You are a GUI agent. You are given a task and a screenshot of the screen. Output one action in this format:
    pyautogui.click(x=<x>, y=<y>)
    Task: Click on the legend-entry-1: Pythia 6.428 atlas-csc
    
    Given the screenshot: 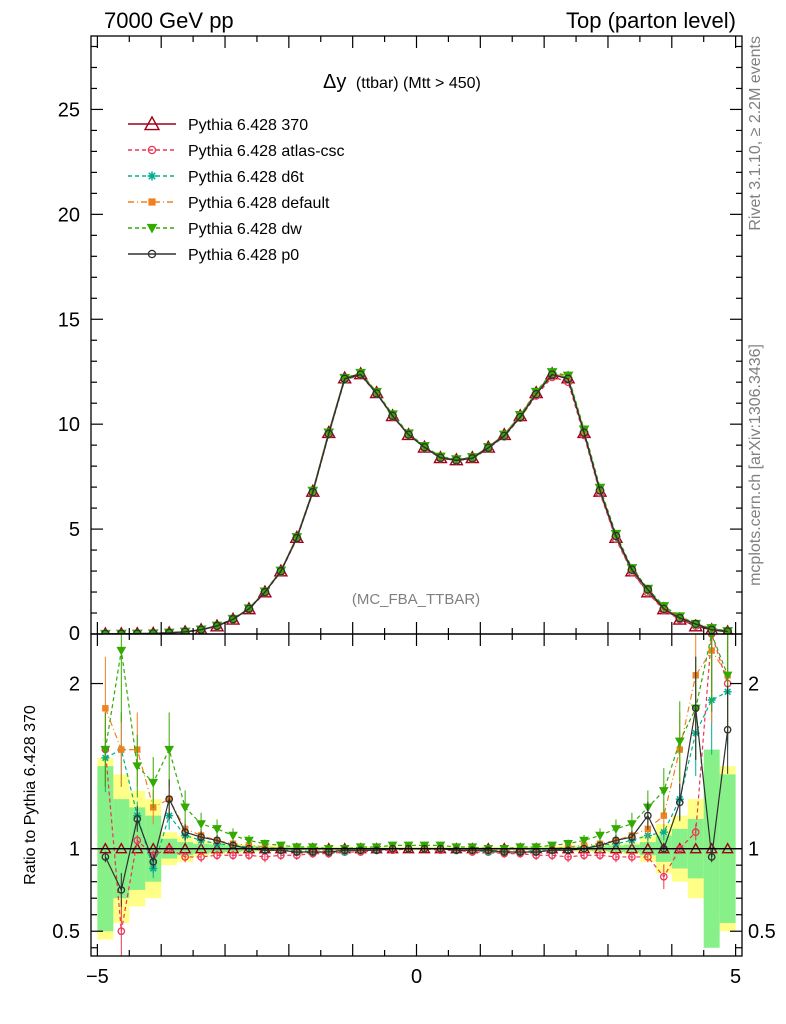 What is the action you would take?
    pyautogui.click(x=236, y=151)
    